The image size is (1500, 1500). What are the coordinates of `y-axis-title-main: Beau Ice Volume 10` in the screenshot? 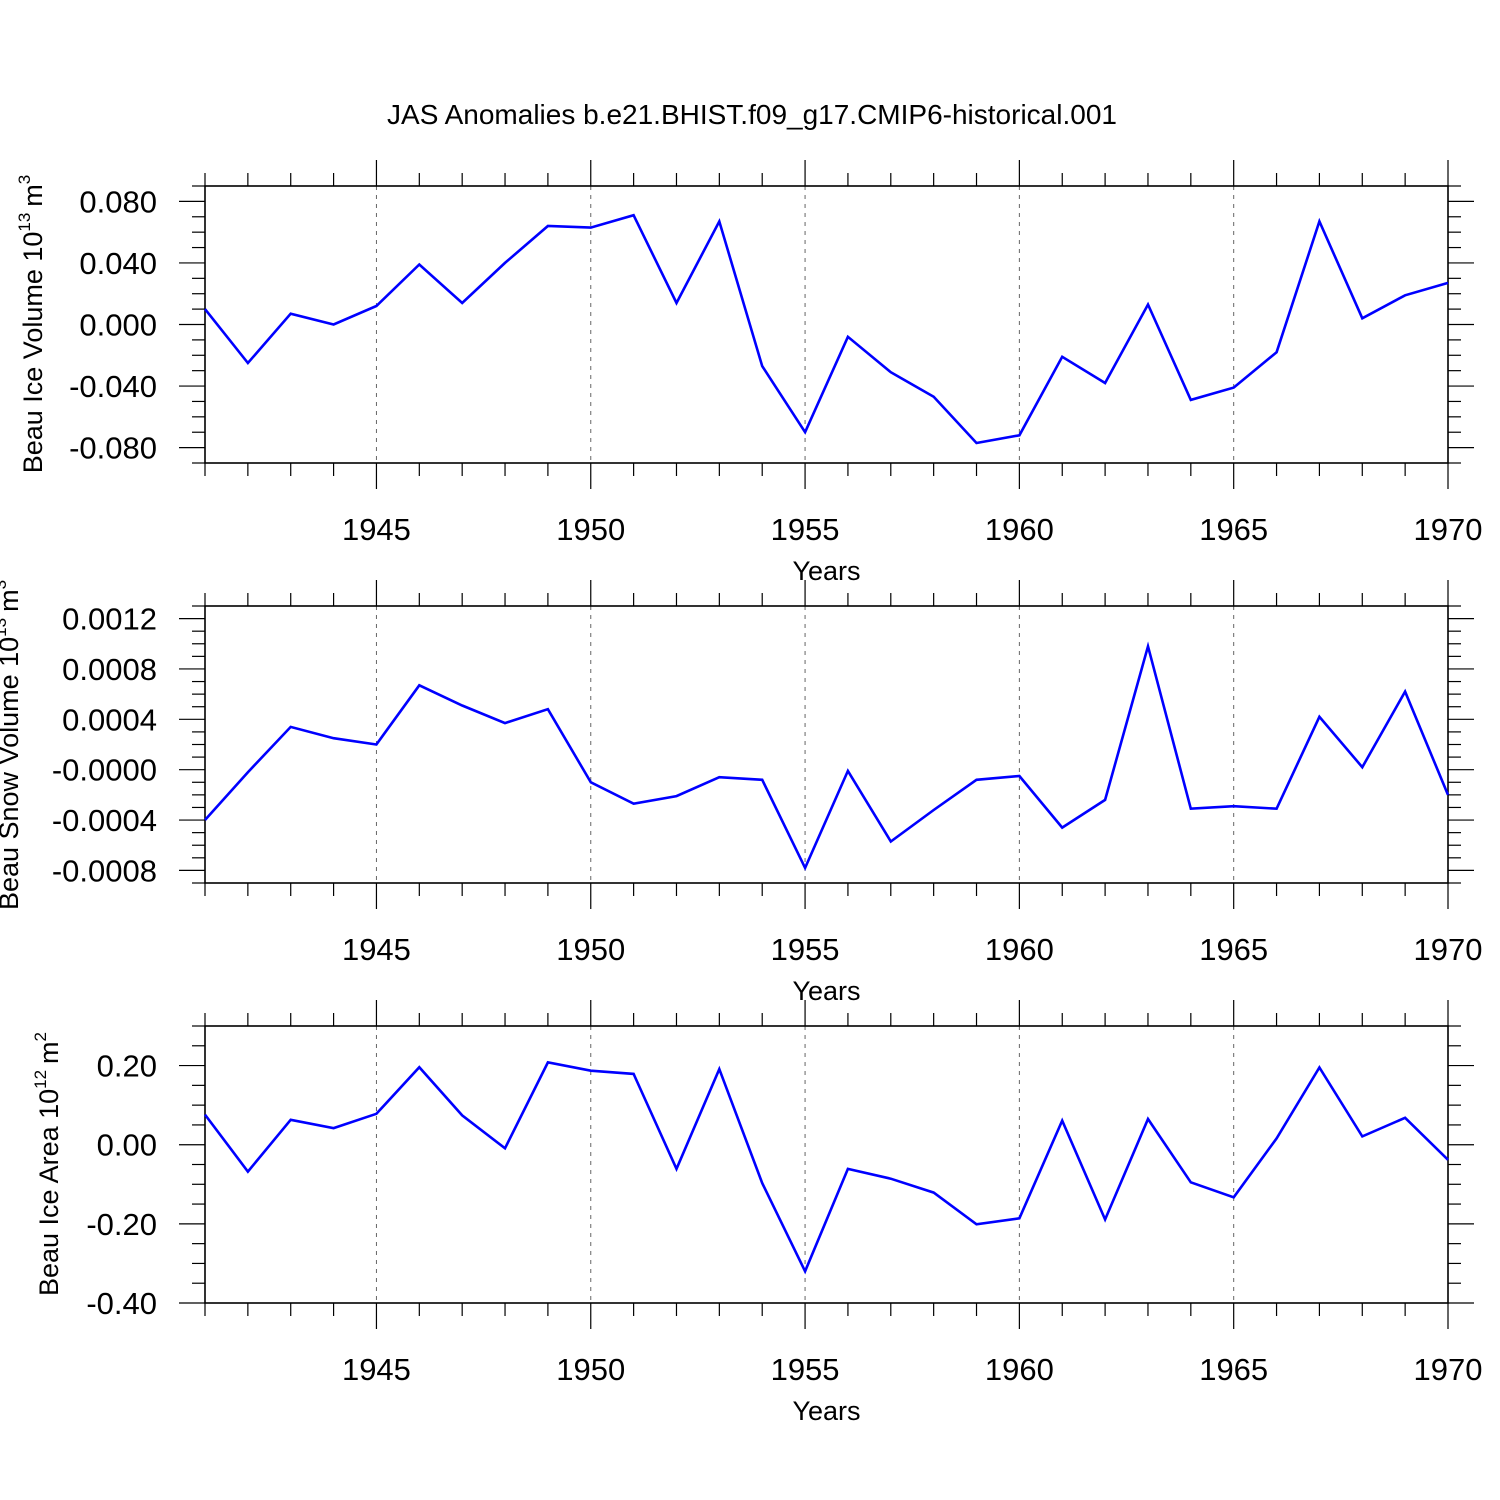 It's located at (33, 353).